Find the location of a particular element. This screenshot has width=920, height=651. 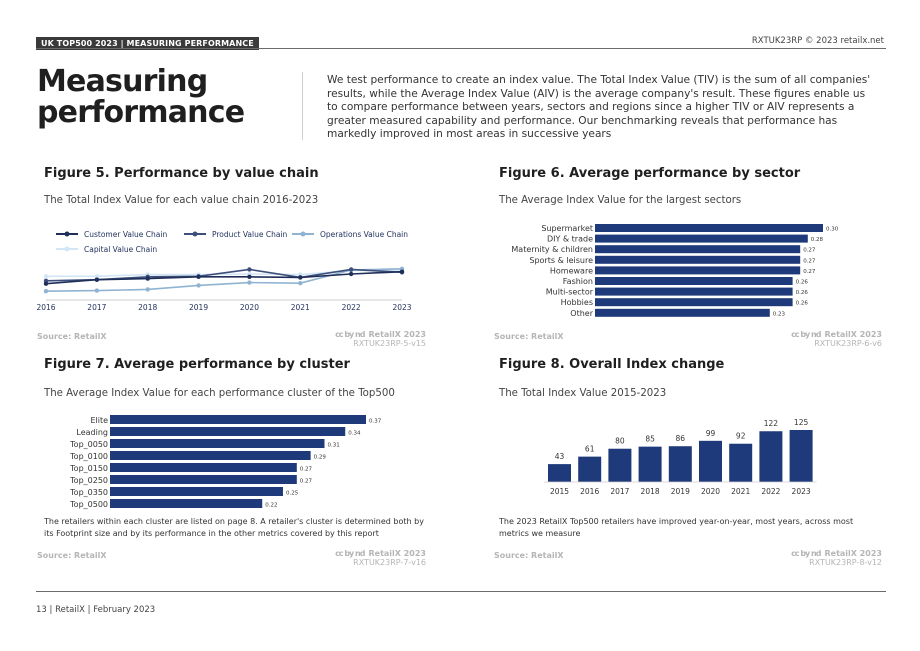

legend-label: Product Value Chain is located at coordinates (250, 234).